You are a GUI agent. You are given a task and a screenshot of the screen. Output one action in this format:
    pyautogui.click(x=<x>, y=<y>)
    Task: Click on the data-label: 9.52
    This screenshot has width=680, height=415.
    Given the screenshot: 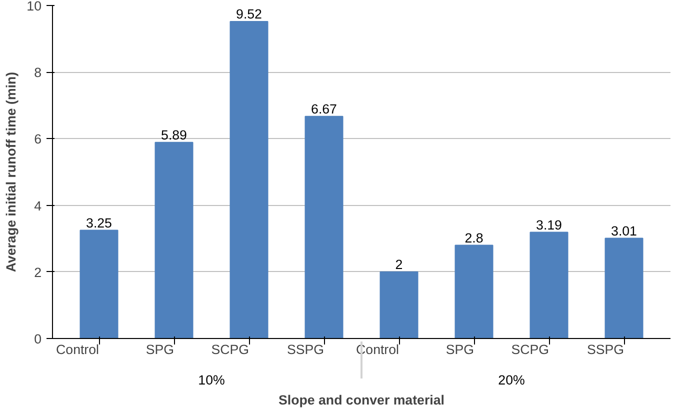 What is the action you would take?
    pyautogui.click(x=249, y=14)
    